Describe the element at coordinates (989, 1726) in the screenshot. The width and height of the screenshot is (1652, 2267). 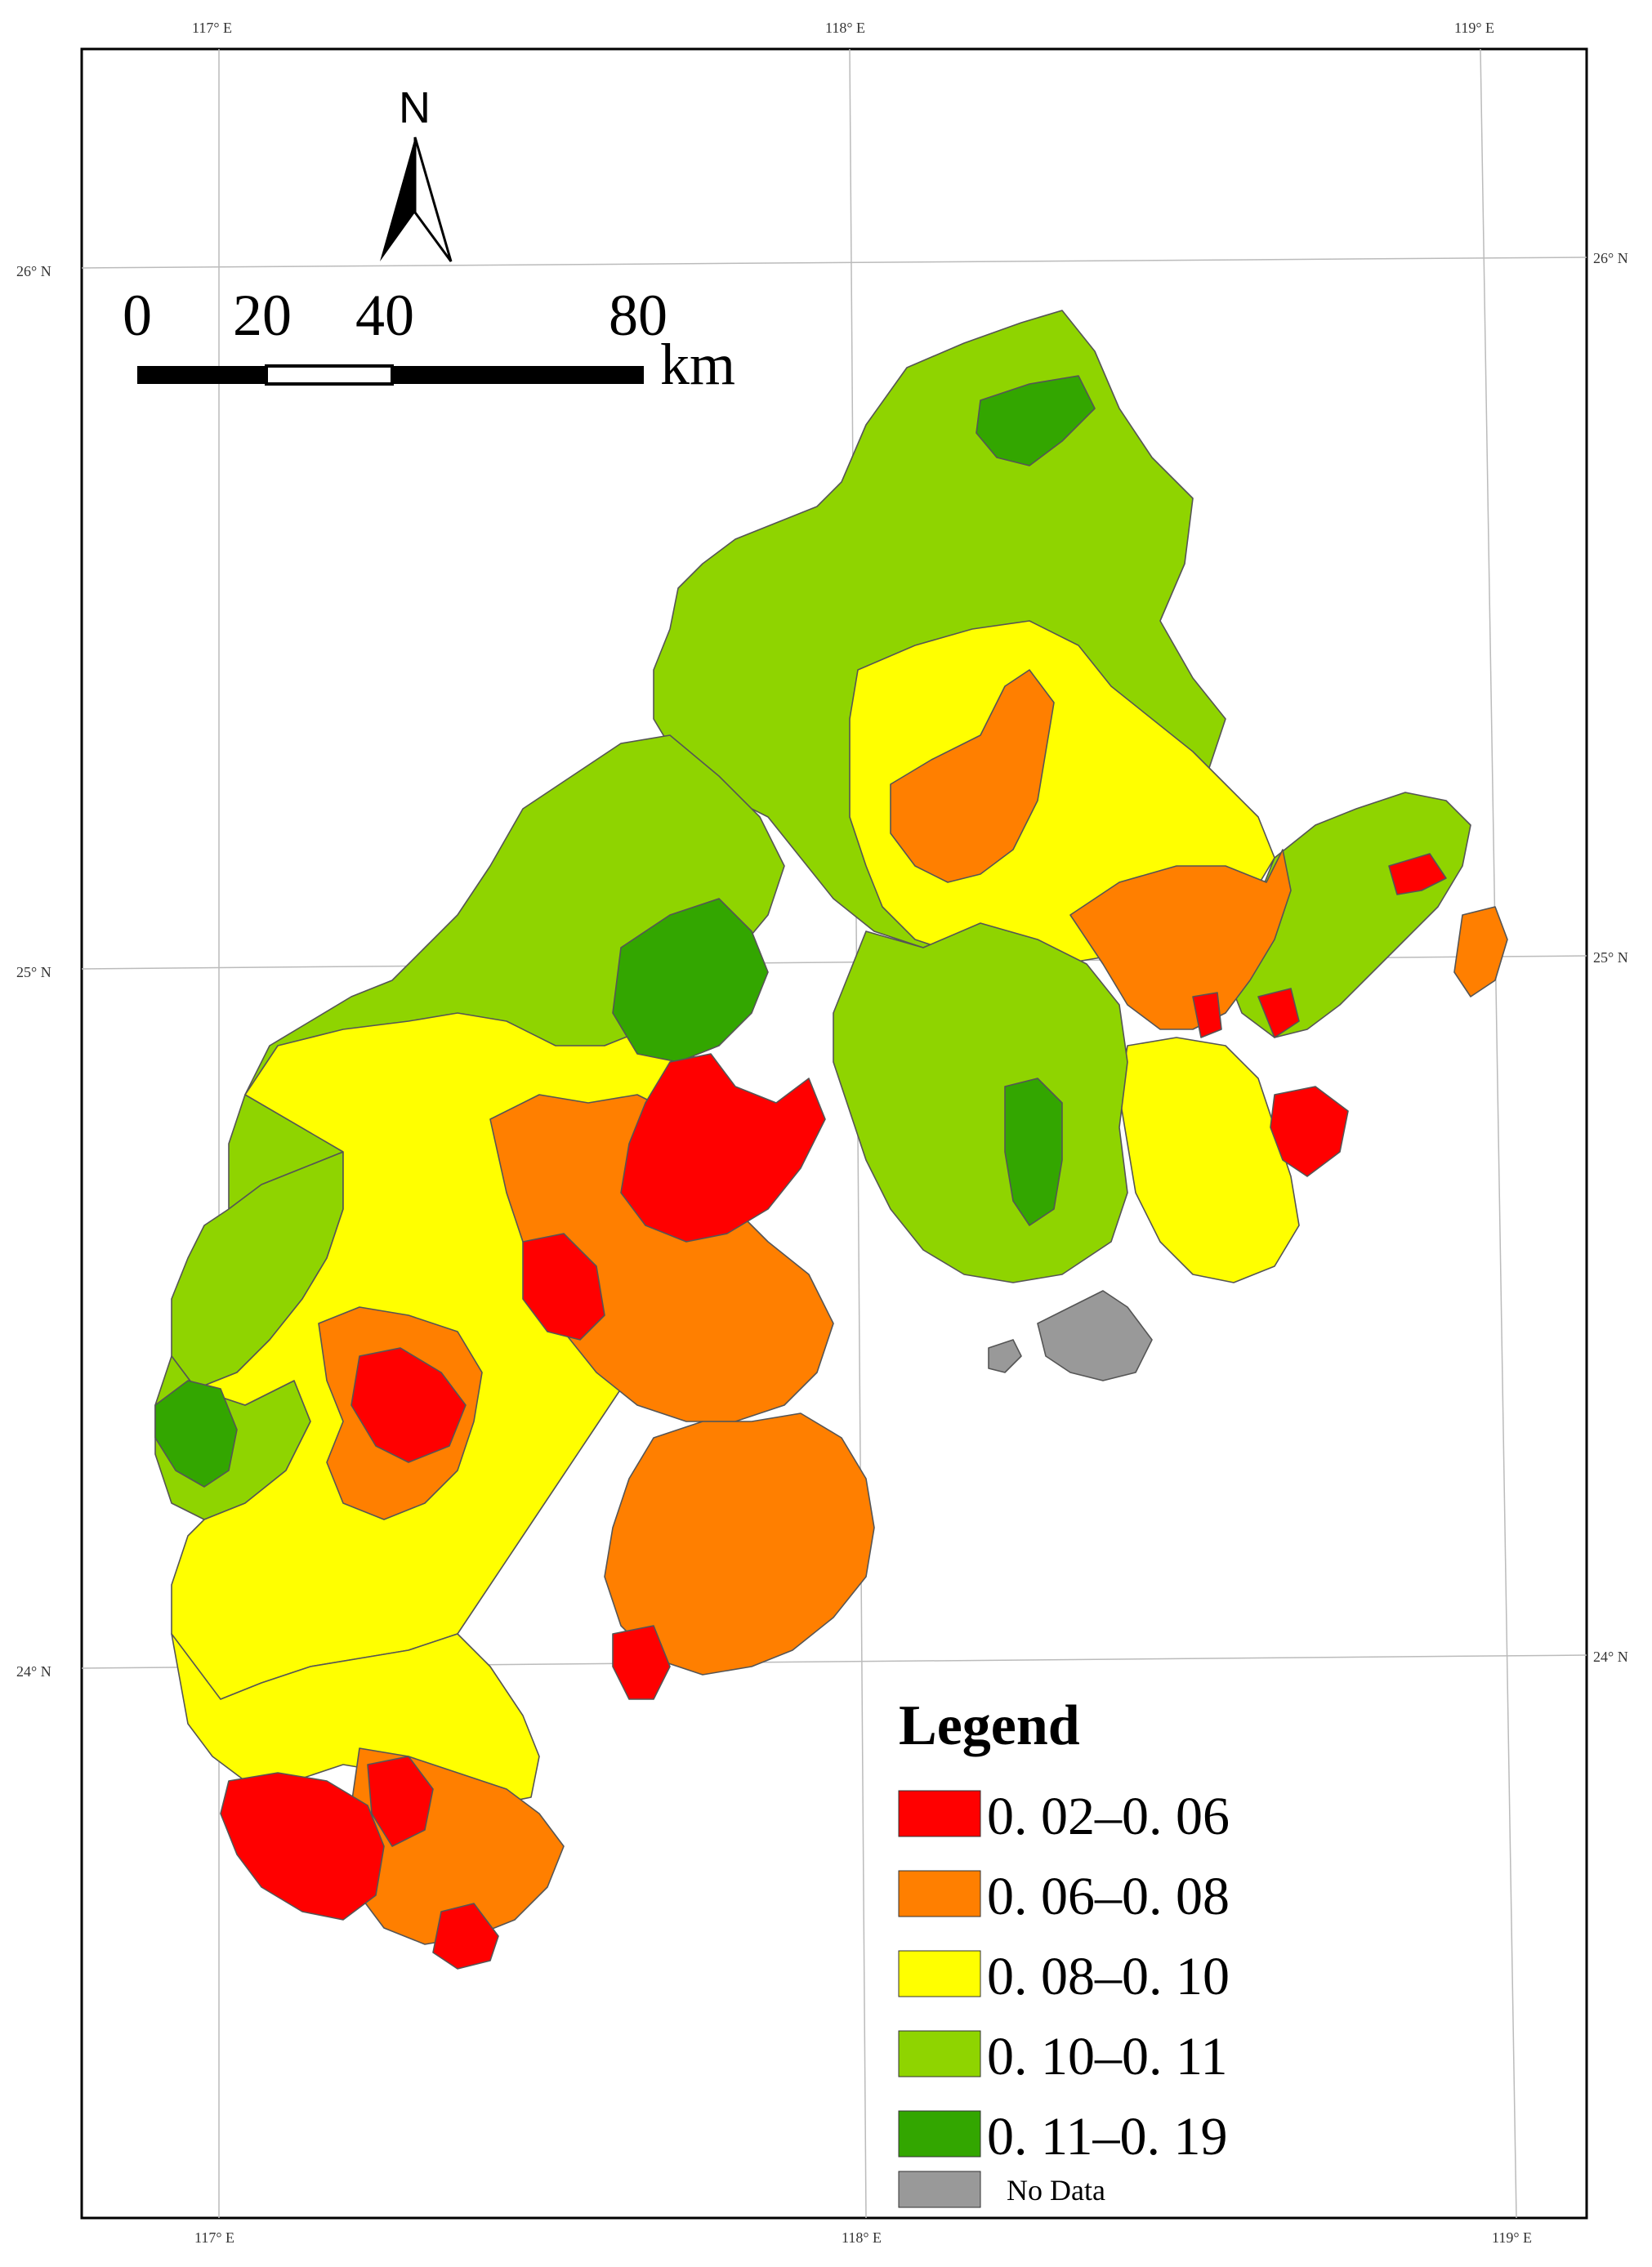
I see `legend-title: Legend` at that location.